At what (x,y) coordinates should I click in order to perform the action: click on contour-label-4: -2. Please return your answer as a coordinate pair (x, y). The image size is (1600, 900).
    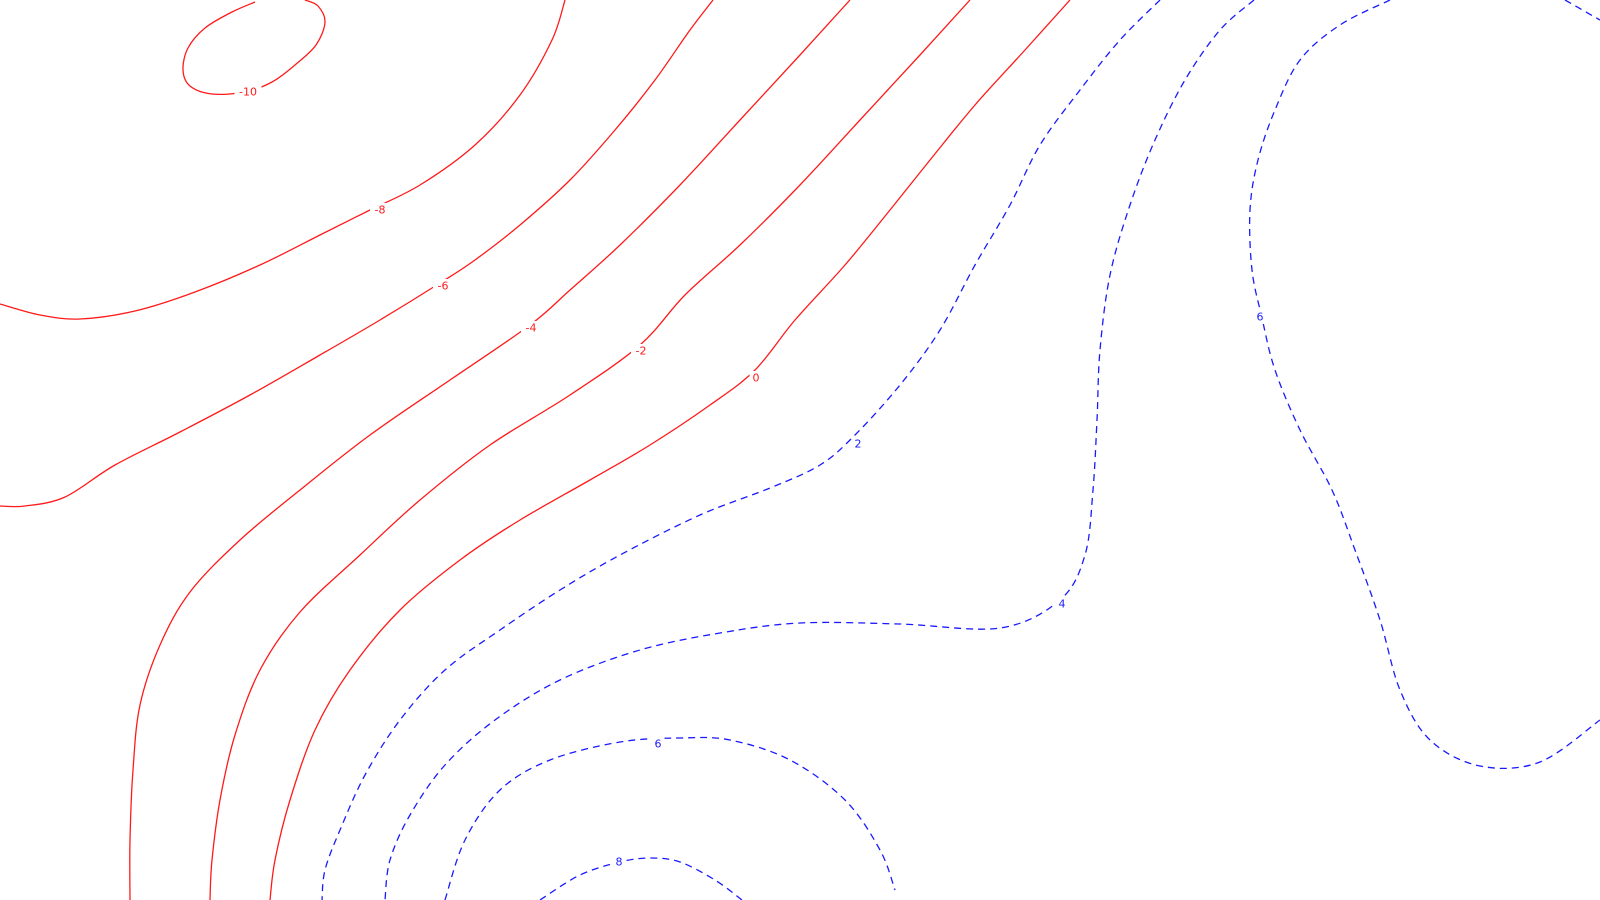
    Looking at the image, I should click on (641, 351).